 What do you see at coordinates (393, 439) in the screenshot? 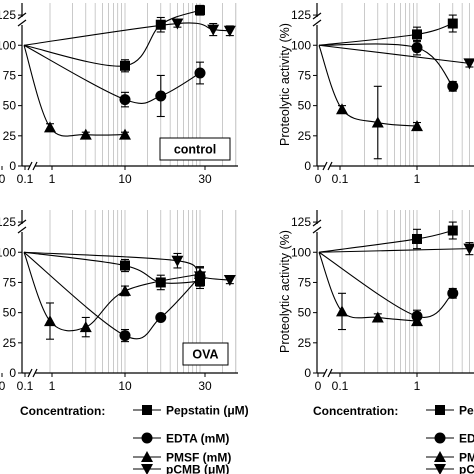
I see `legend-right: Concentration: Peps EDTA PMSFpCMB` at bounding box center [393, 439].